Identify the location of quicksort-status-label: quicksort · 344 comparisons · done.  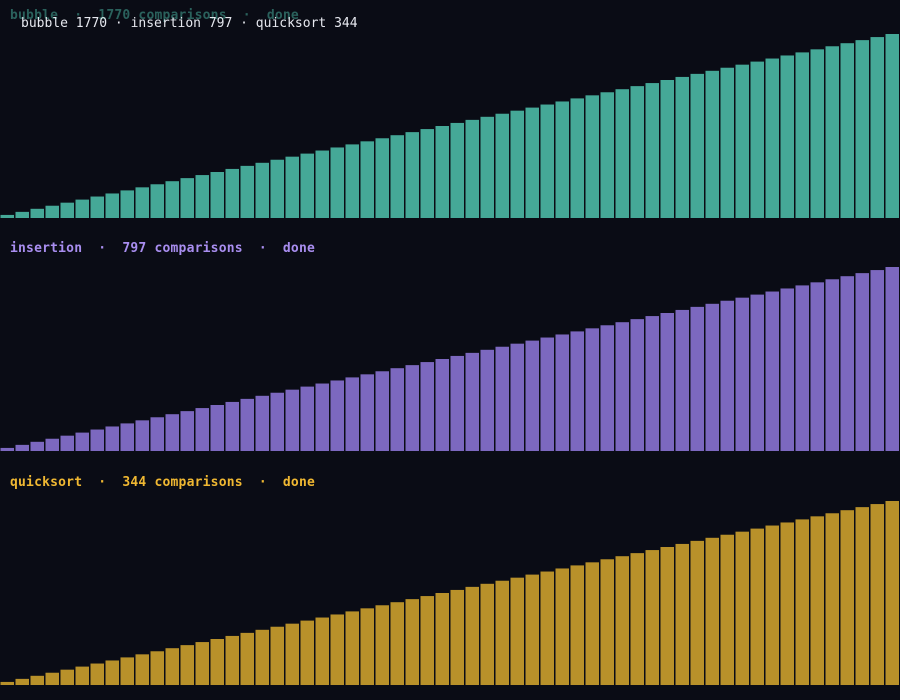
(163, 482).